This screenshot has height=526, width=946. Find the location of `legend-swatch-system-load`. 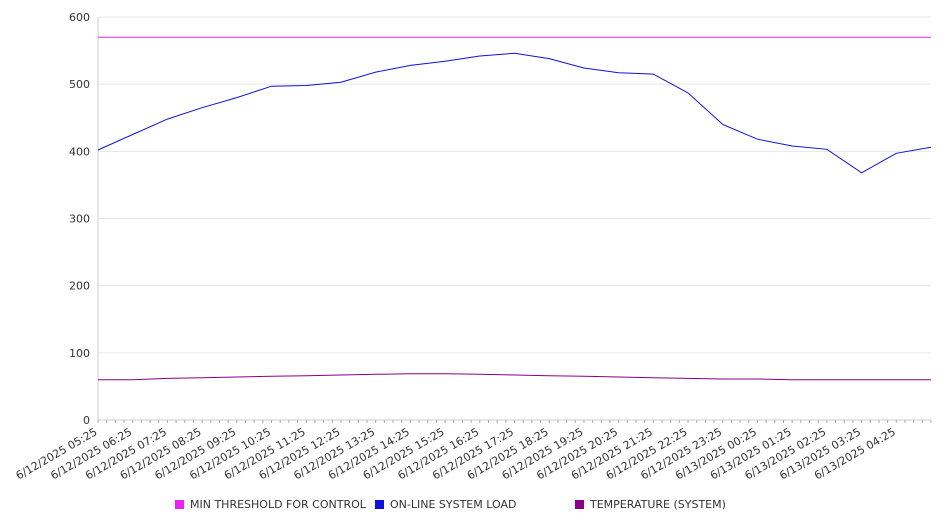

legend-swatch-system-load is located at coordinates (379, 504).